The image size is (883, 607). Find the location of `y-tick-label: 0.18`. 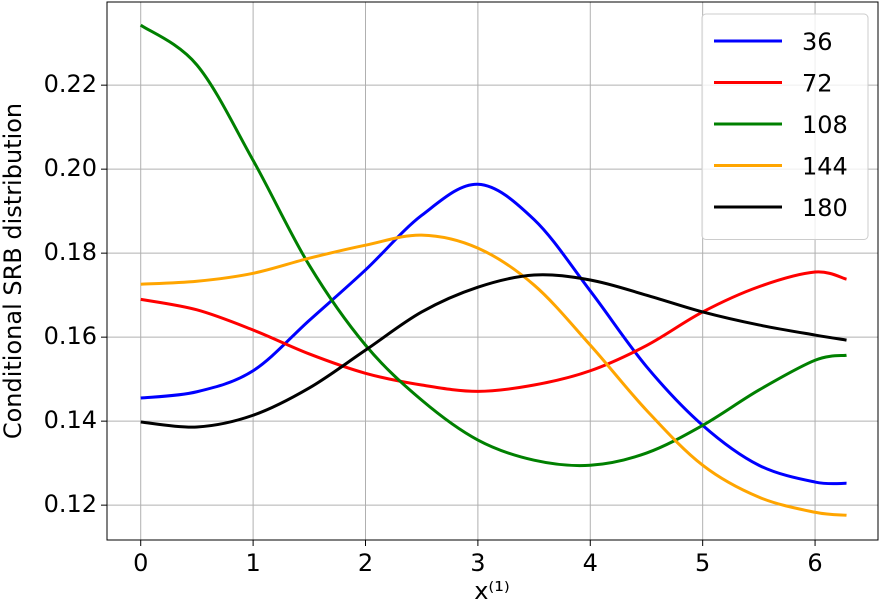

y-tick-label: 0.18 is located at coordinates (70, 252).